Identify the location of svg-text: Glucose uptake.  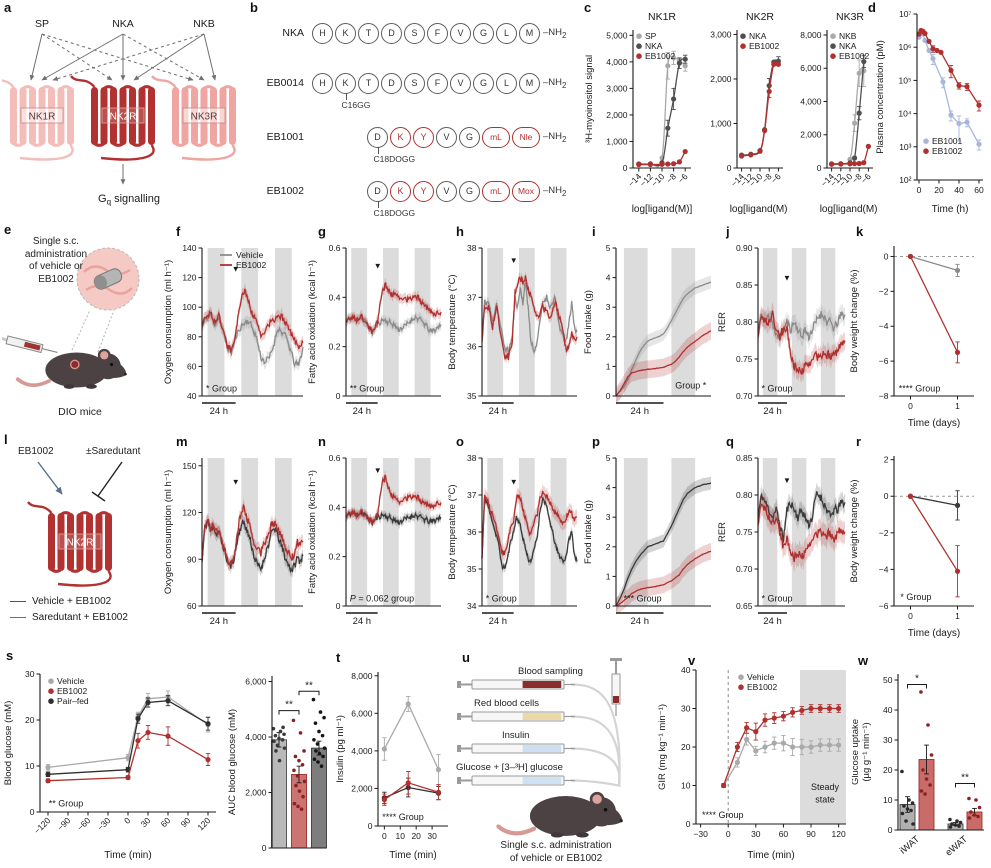
(856, 752).